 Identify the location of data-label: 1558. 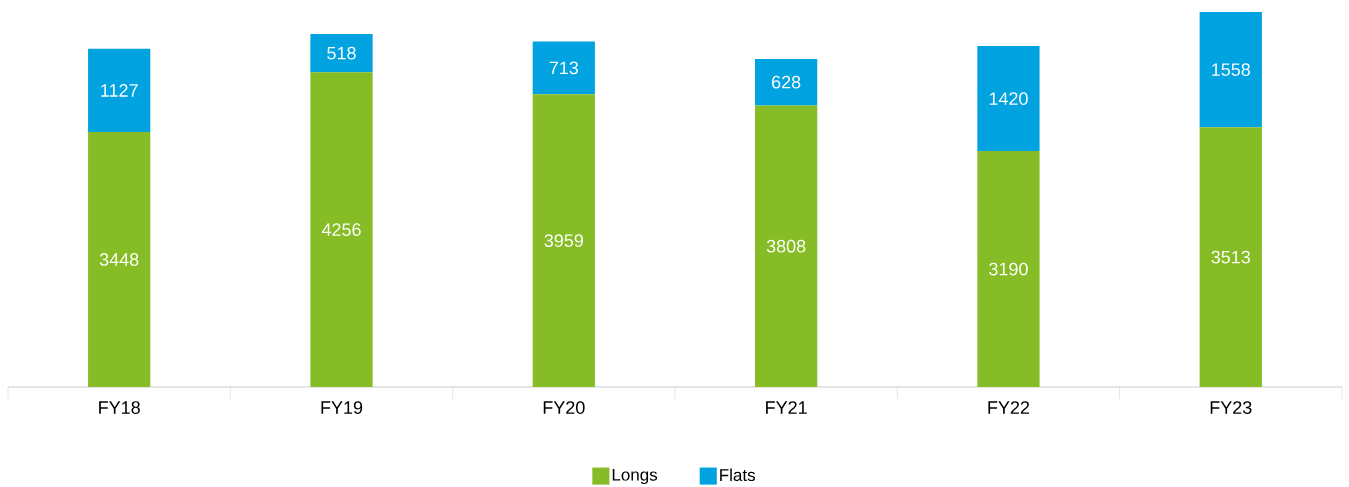
(1231, 69).